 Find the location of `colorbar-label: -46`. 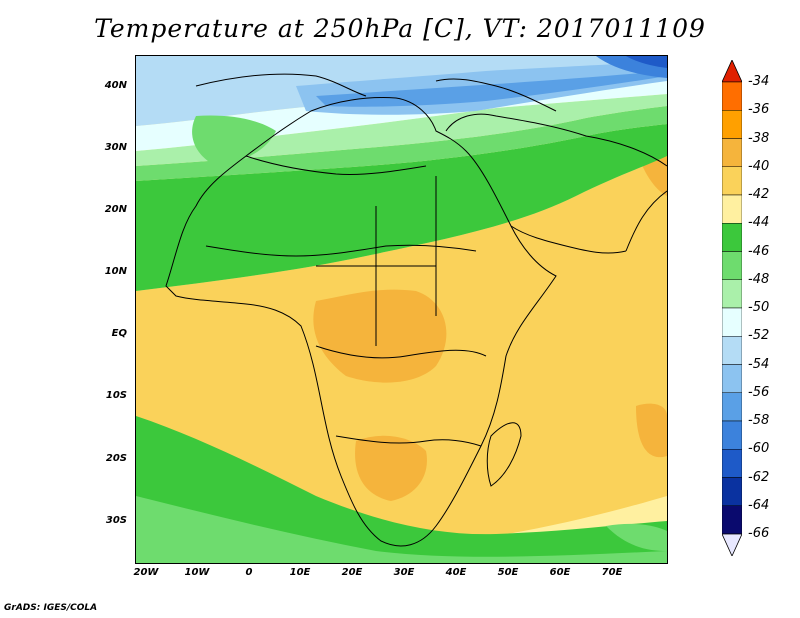

colorbar-label: -46 is located at coordinates (759, 251).